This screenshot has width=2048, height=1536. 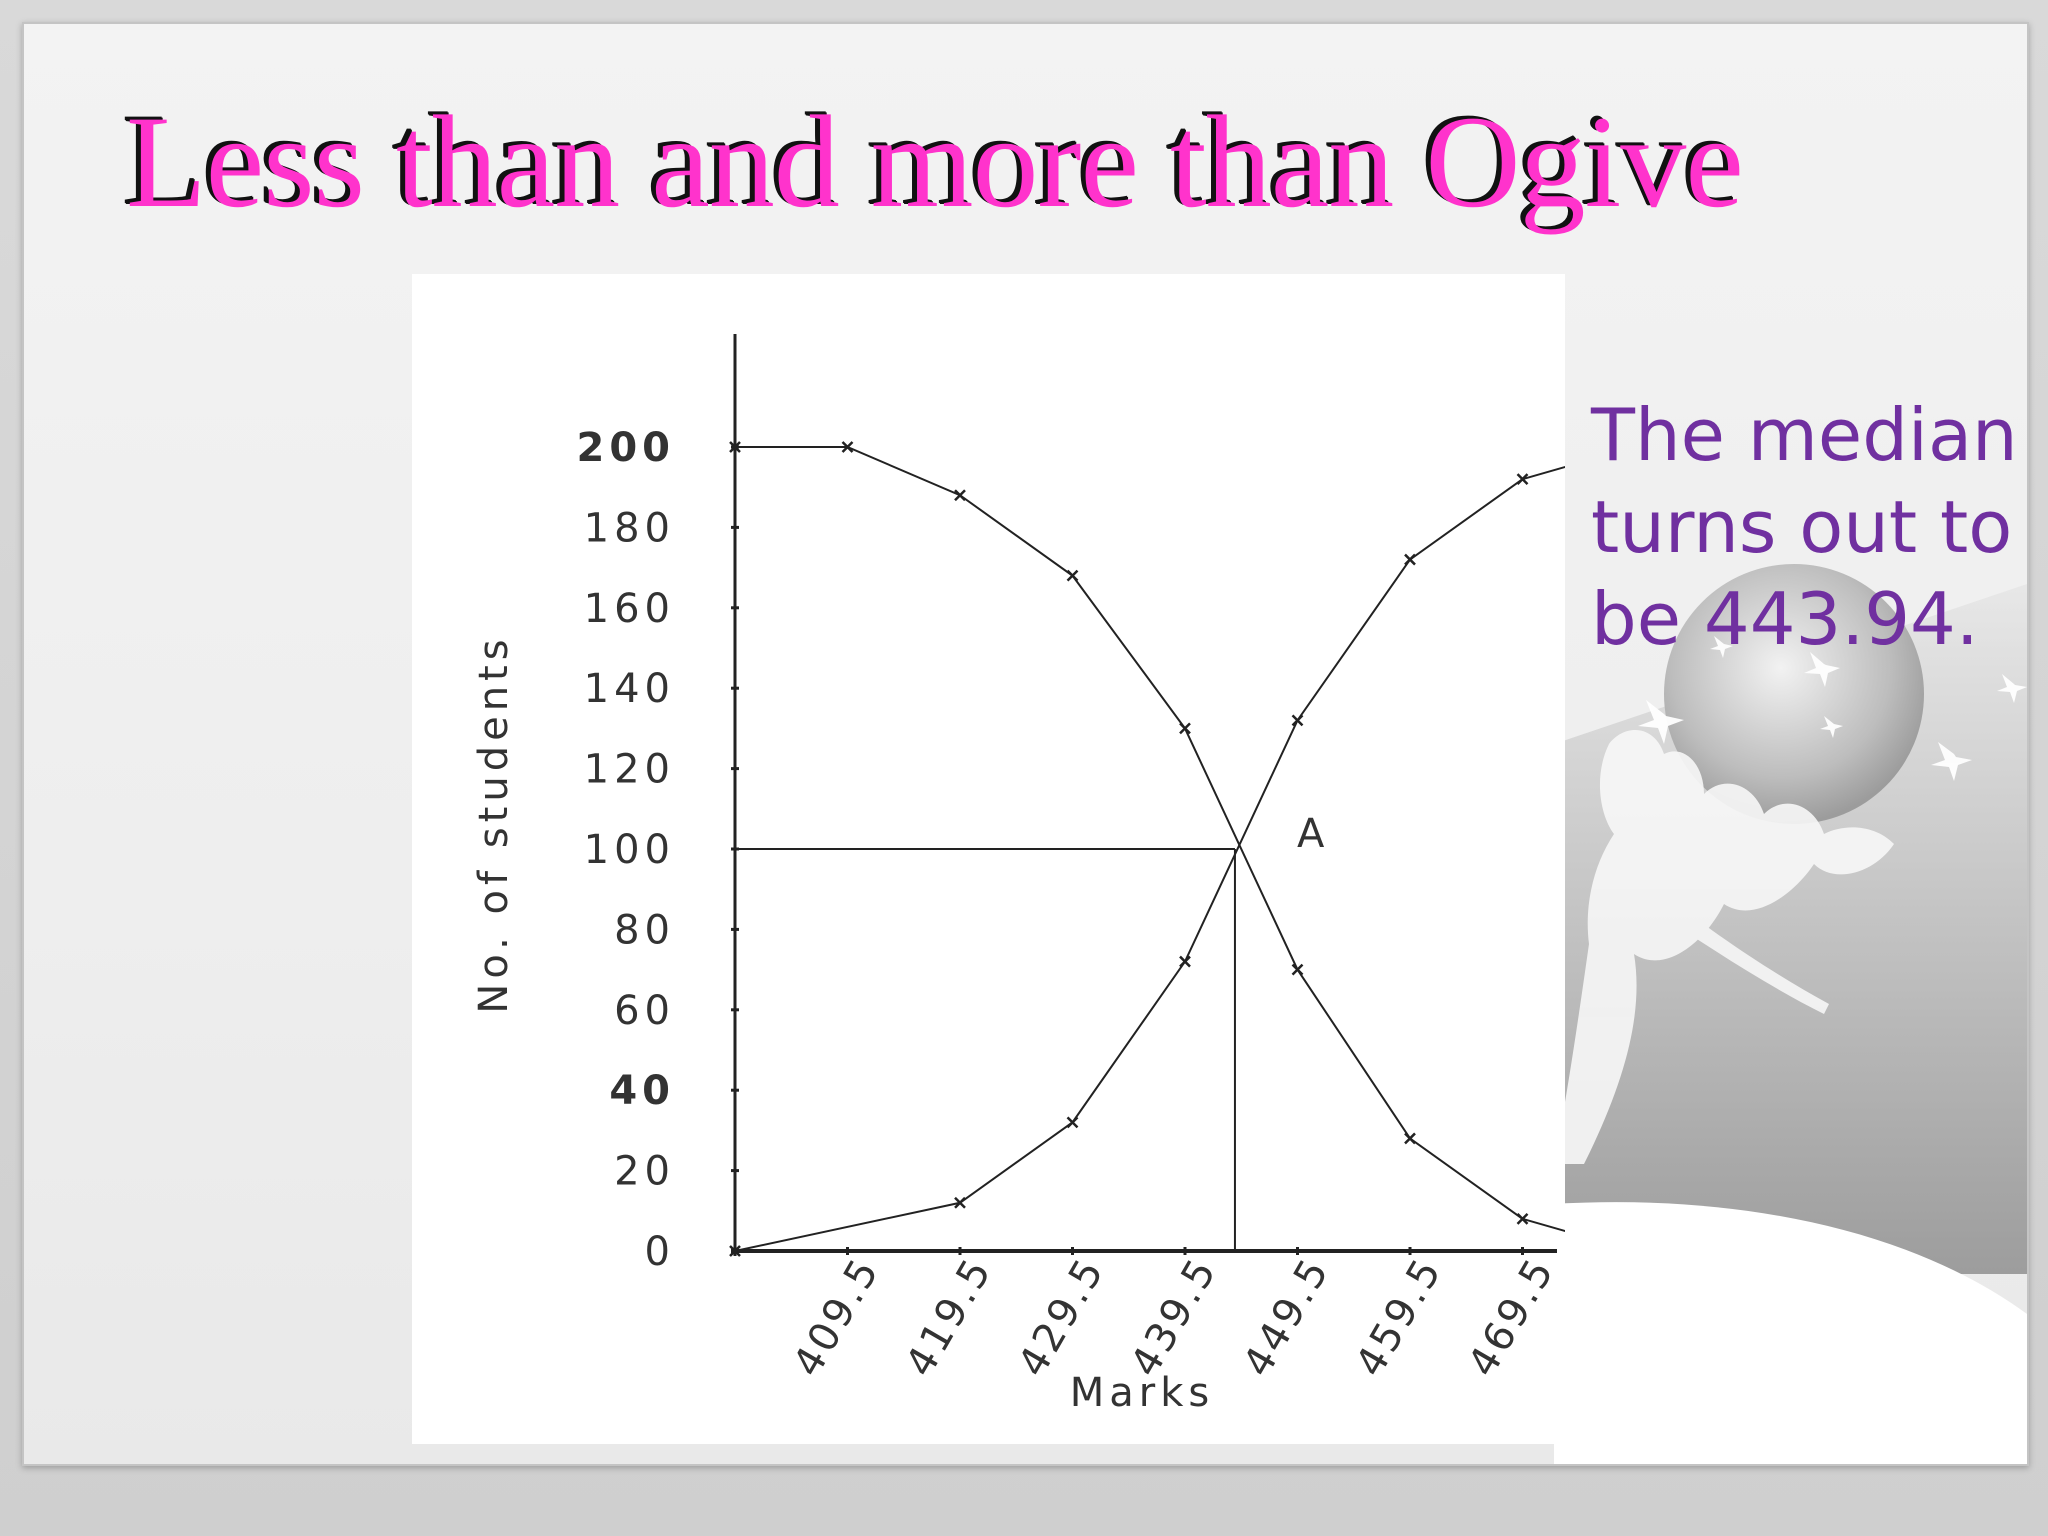 I want to click on moon-tree-decoration, so click(x=1790, y=1014).